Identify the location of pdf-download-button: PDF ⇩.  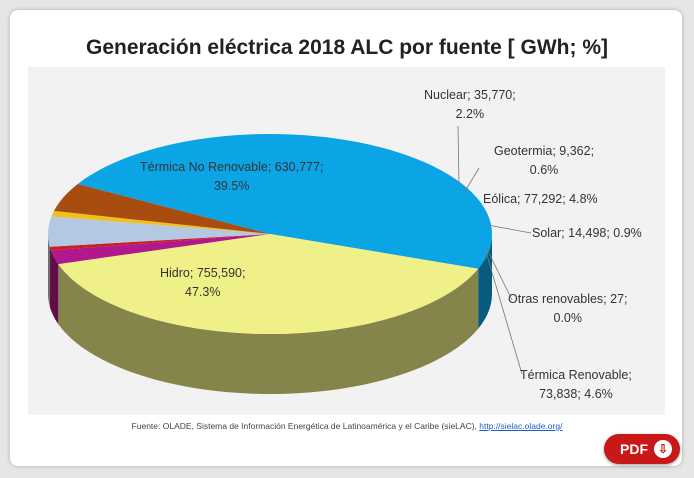
(642, 449).